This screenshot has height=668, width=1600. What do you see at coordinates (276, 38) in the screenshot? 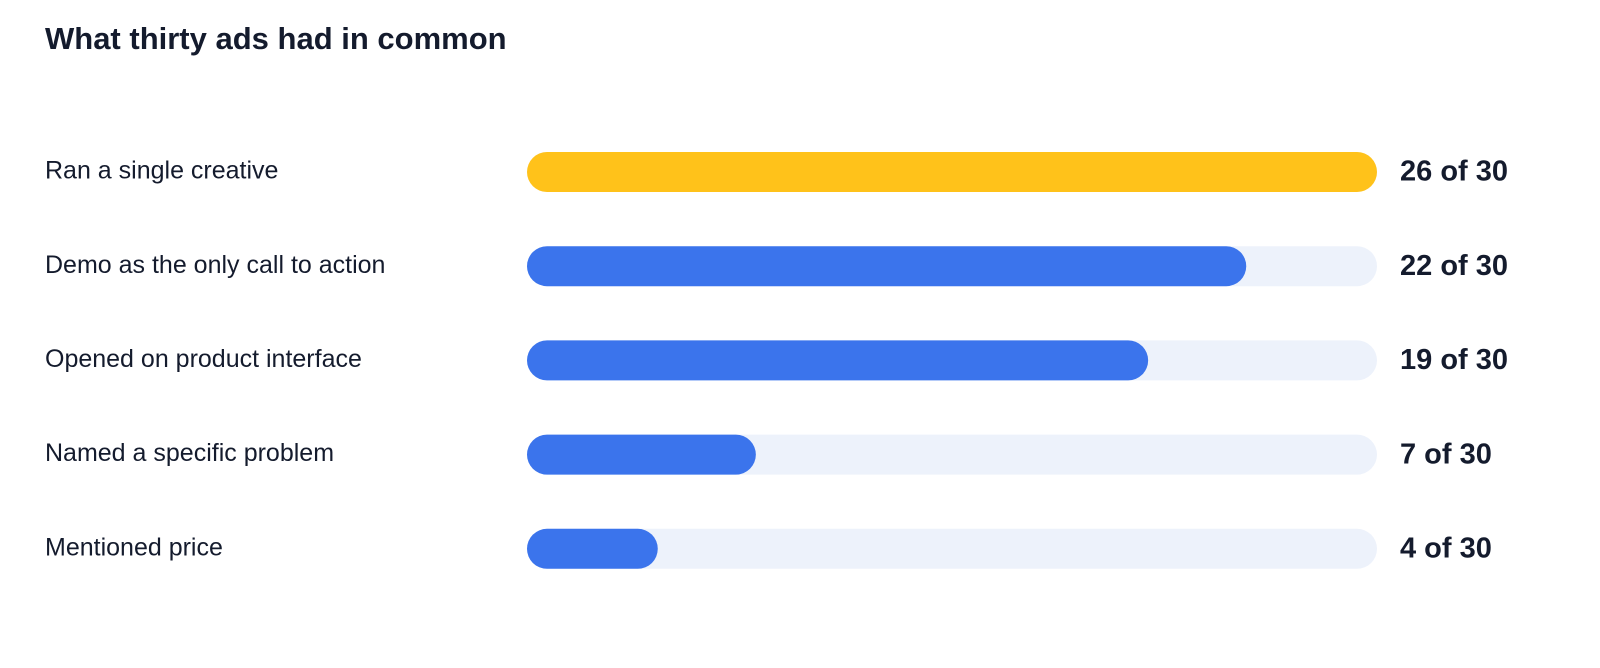
I see `chart-title: What thirty ads had in common` at bounding box center [276, 38].